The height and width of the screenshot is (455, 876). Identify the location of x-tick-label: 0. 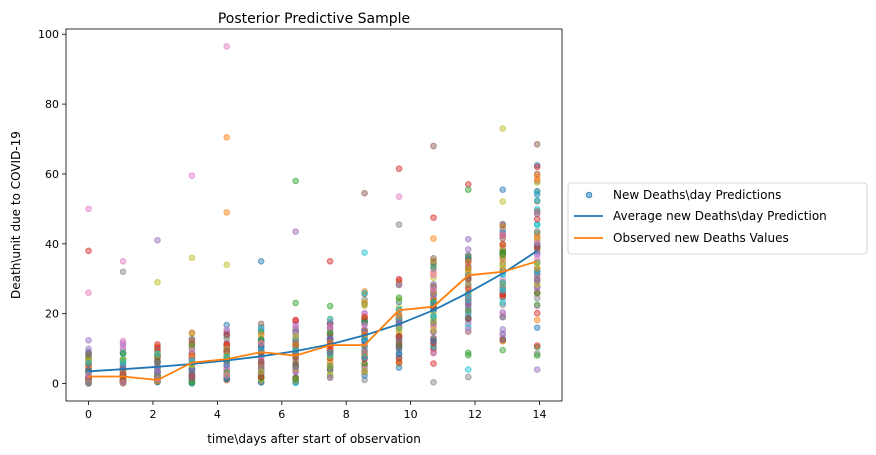
(88, 414).